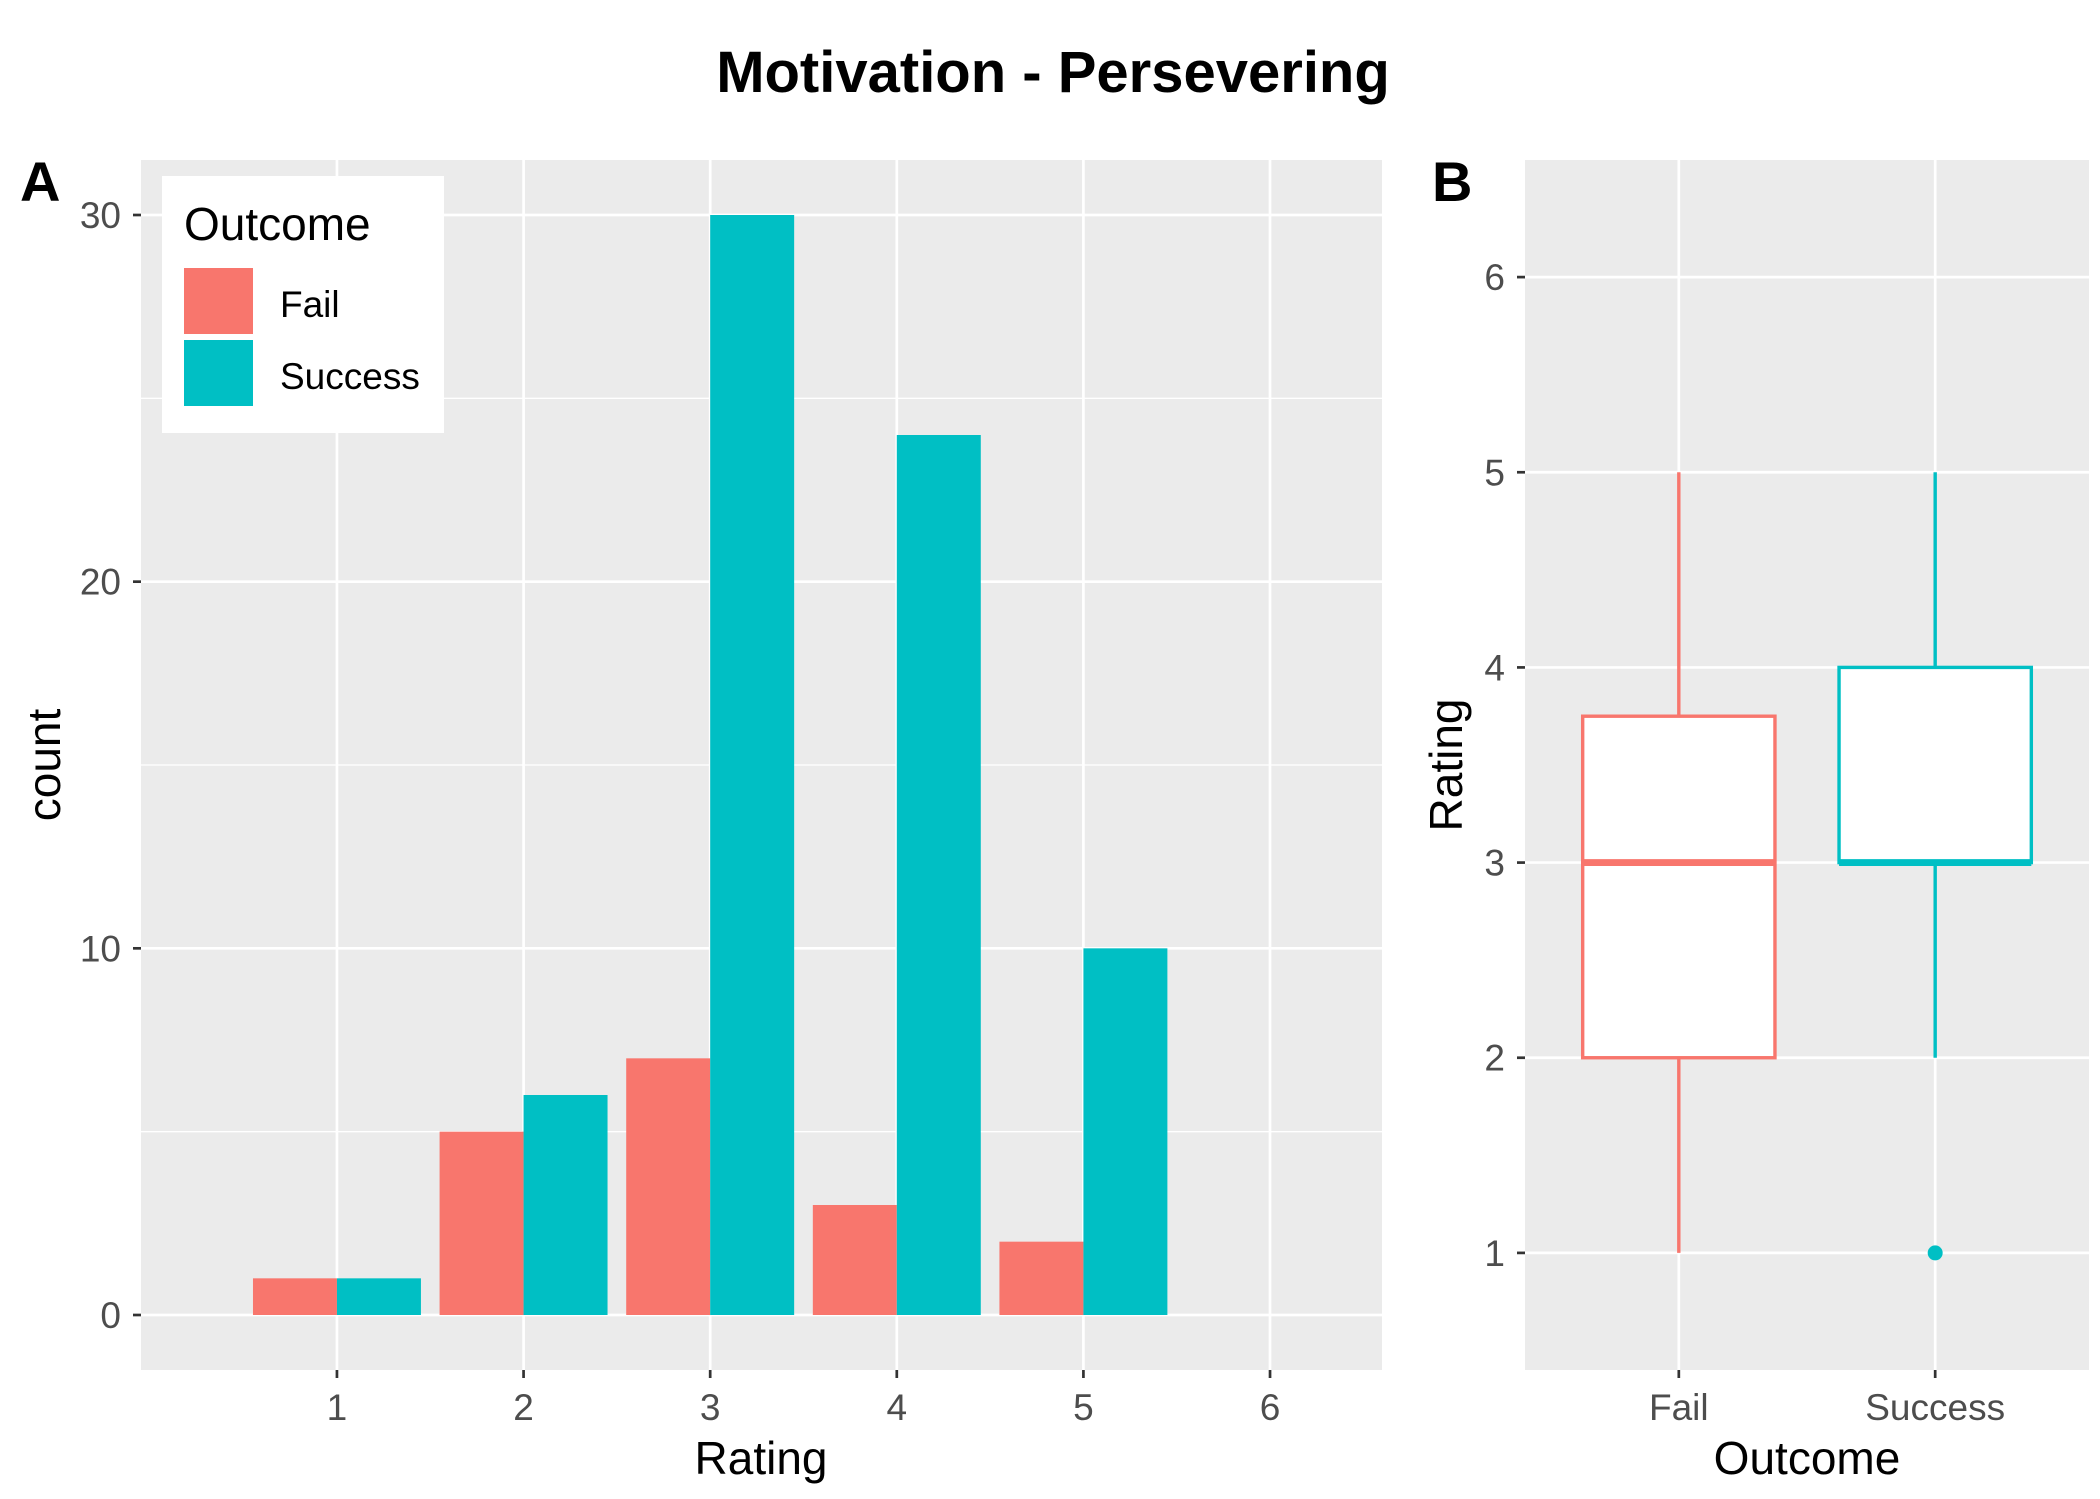 The height and width of the screenshot is (1499, 2100). What do you see at coordinates (1679, 1407) in the screenshot?
I see `x-tick-label: Fail` at bounding box center [1679, 1407].